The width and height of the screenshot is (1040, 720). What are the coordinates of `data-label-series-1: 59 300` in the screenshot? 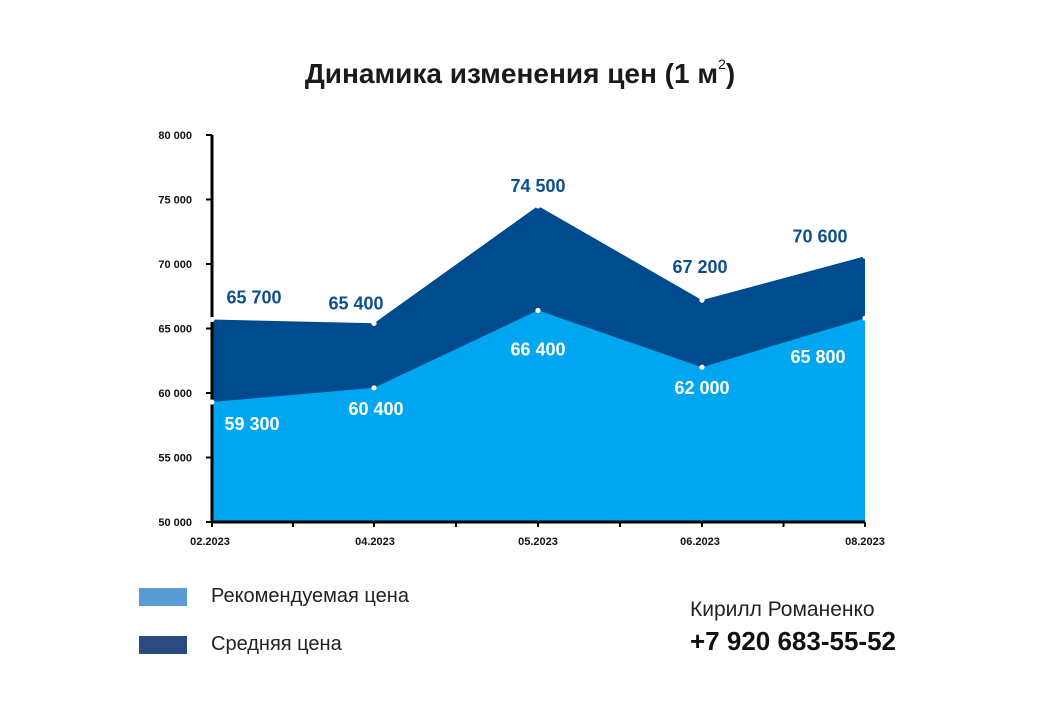 It's located at (251, 424).